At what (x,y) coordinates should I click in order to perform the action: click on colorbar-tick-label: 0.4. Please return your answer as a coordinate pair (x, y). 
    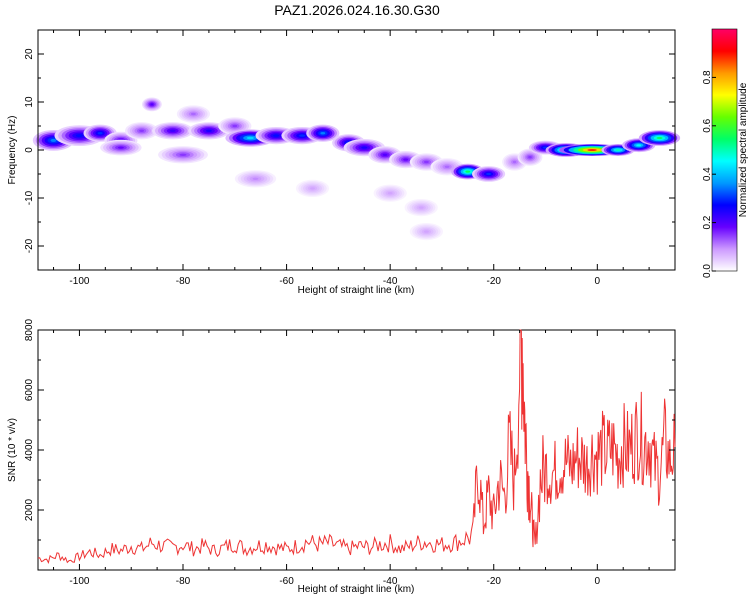
    Looking at the image, I should click on (707, 174).